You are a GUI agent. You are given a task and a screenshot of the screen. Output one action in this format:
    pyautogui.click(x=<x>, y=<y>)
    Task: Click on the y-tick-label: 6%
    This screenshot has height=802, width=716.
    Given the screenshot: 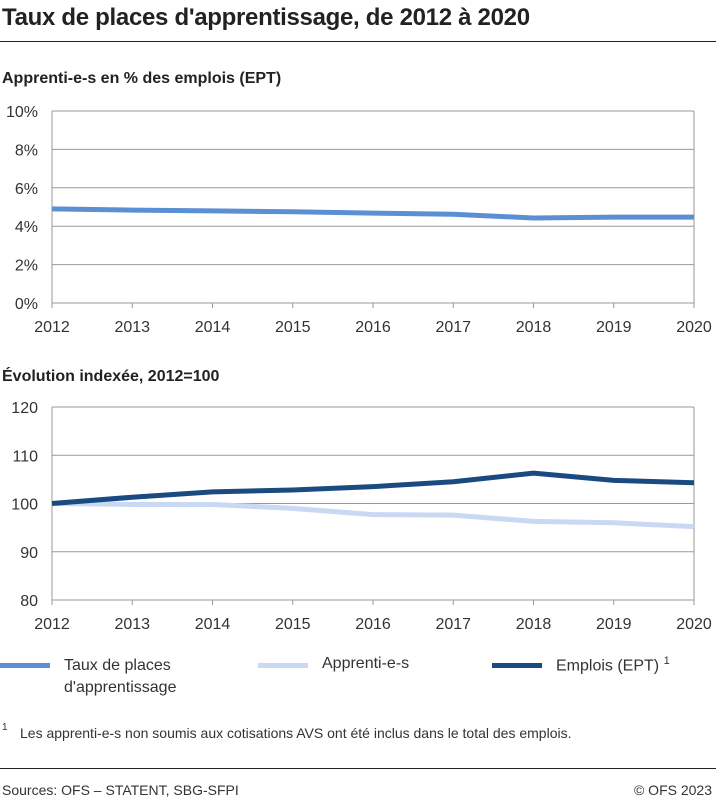 What is the action you would take?
    pyautogui.click(x=26, y=189)
    